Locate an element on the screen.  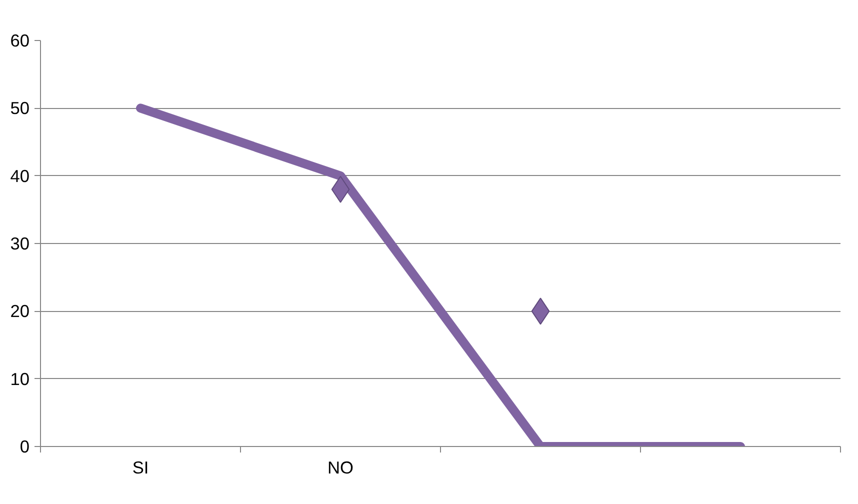
x-tick-label: SI is located at coordinates (140, 468).